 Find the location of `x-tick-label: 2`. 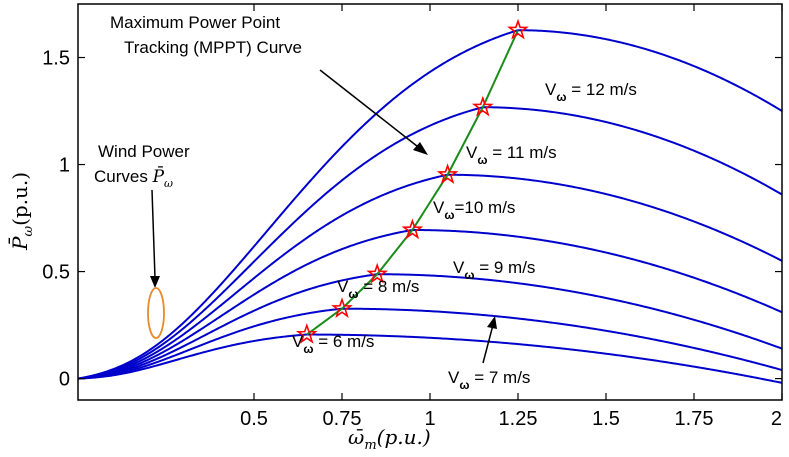

x-tick-label: 2 is located at coordinates (776, 419).